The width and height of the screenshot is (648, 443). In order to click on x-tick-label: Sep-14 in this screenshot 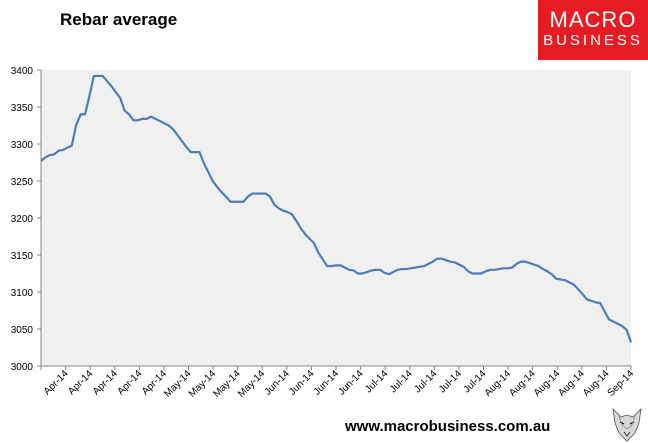, I will do `click(621, 383)`.